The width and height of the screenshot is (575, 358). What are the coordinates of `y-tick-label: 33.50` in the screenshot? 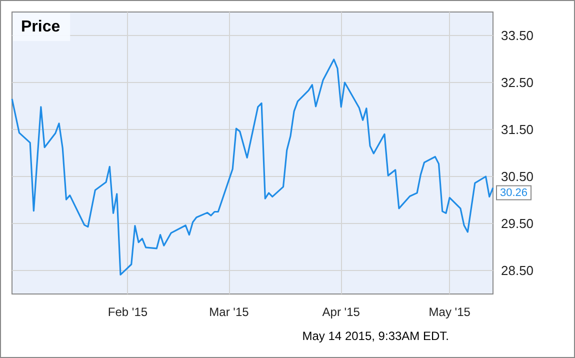 It's located at (517, 35).